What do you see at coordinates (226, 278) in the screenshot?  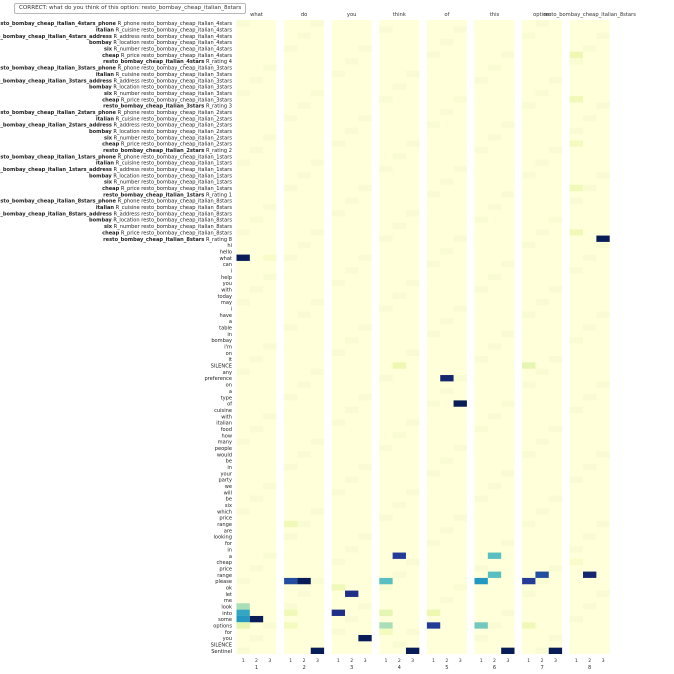 I see `row-label-text: help` at bounding box center [226, 278].